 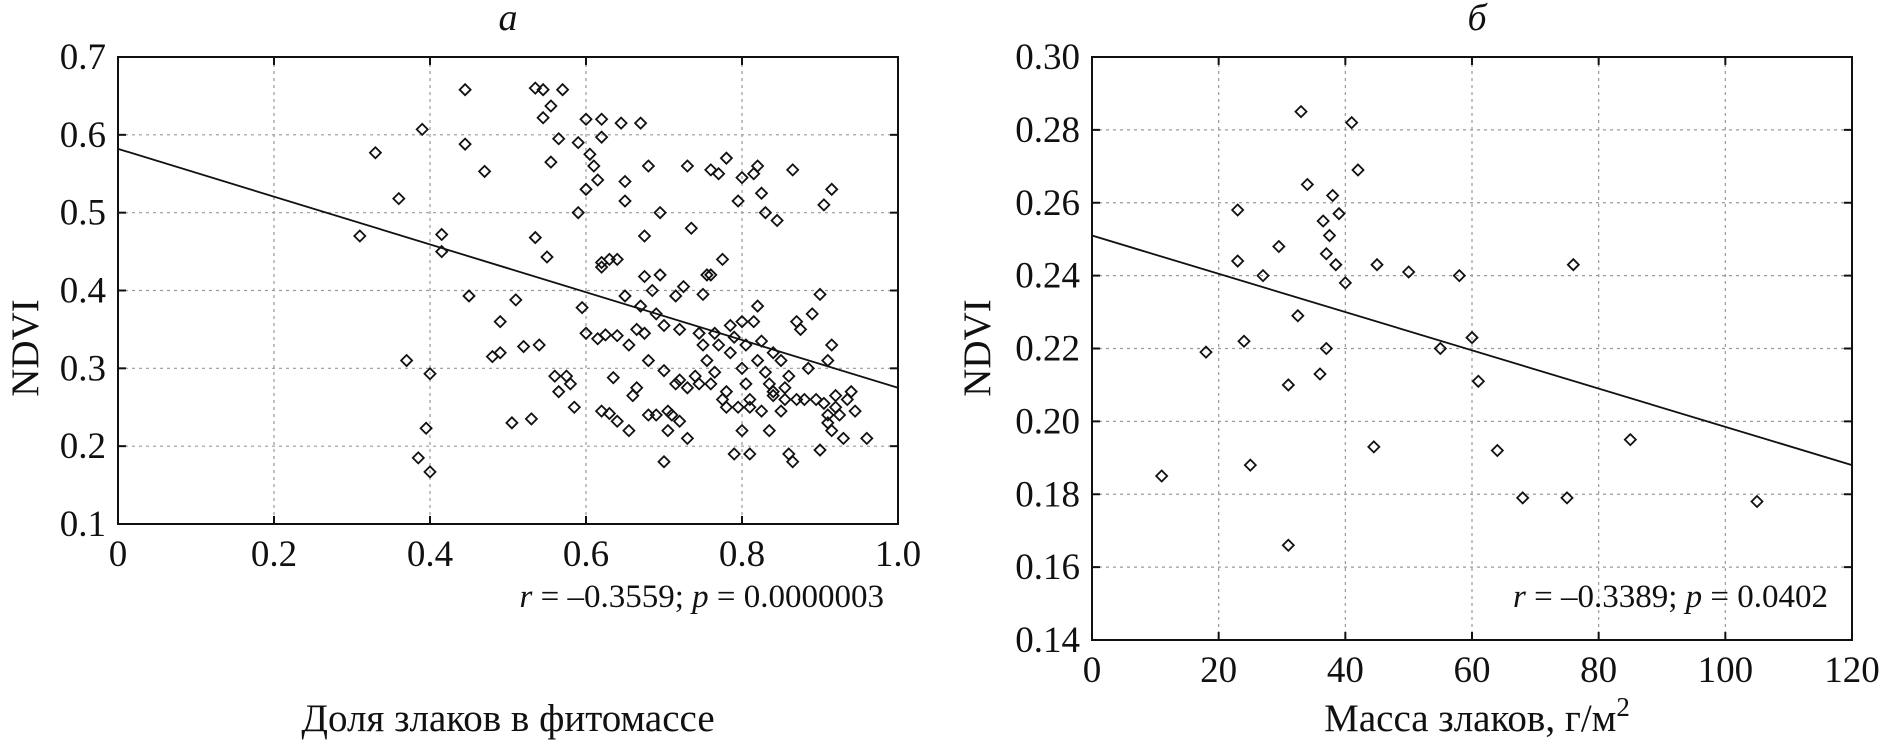 I want to click on panel-a-ytick-label: 0.4, so click(x=83, y=291).